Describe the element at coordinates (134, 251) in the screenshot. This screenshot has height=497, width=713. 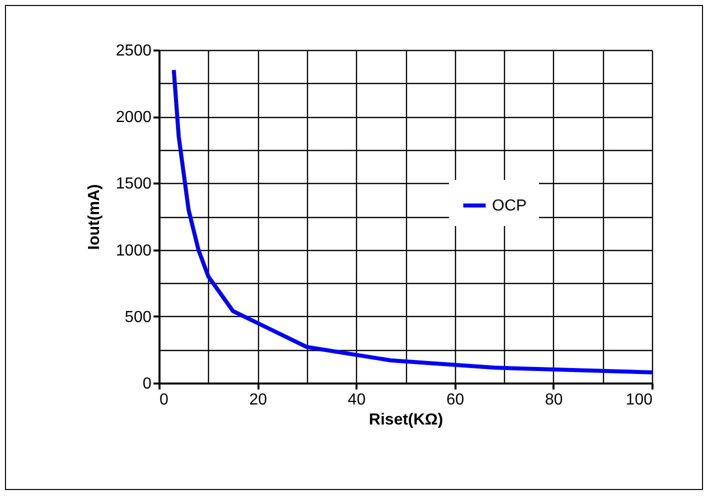
I see `y-tick-label: 1000` at that location.